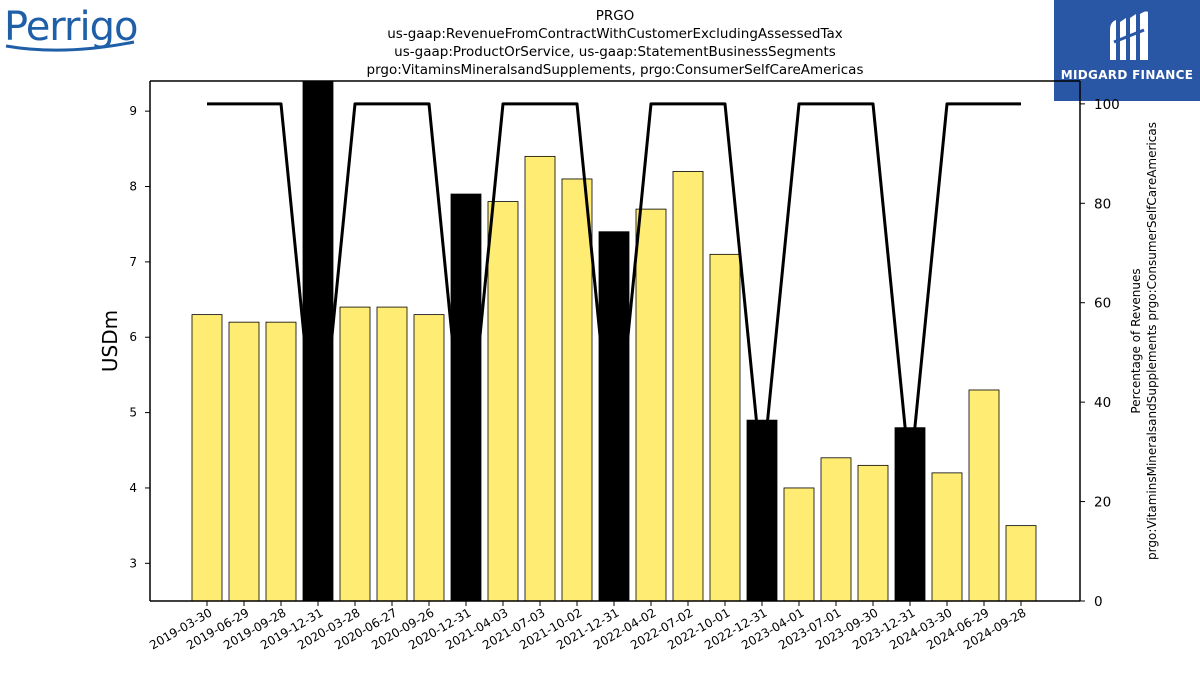 This screenshot has height=675, width=1200. Describe the element at coordinates (133, 337) in the screenshot. I see `y-tick-label: 6` at that location.